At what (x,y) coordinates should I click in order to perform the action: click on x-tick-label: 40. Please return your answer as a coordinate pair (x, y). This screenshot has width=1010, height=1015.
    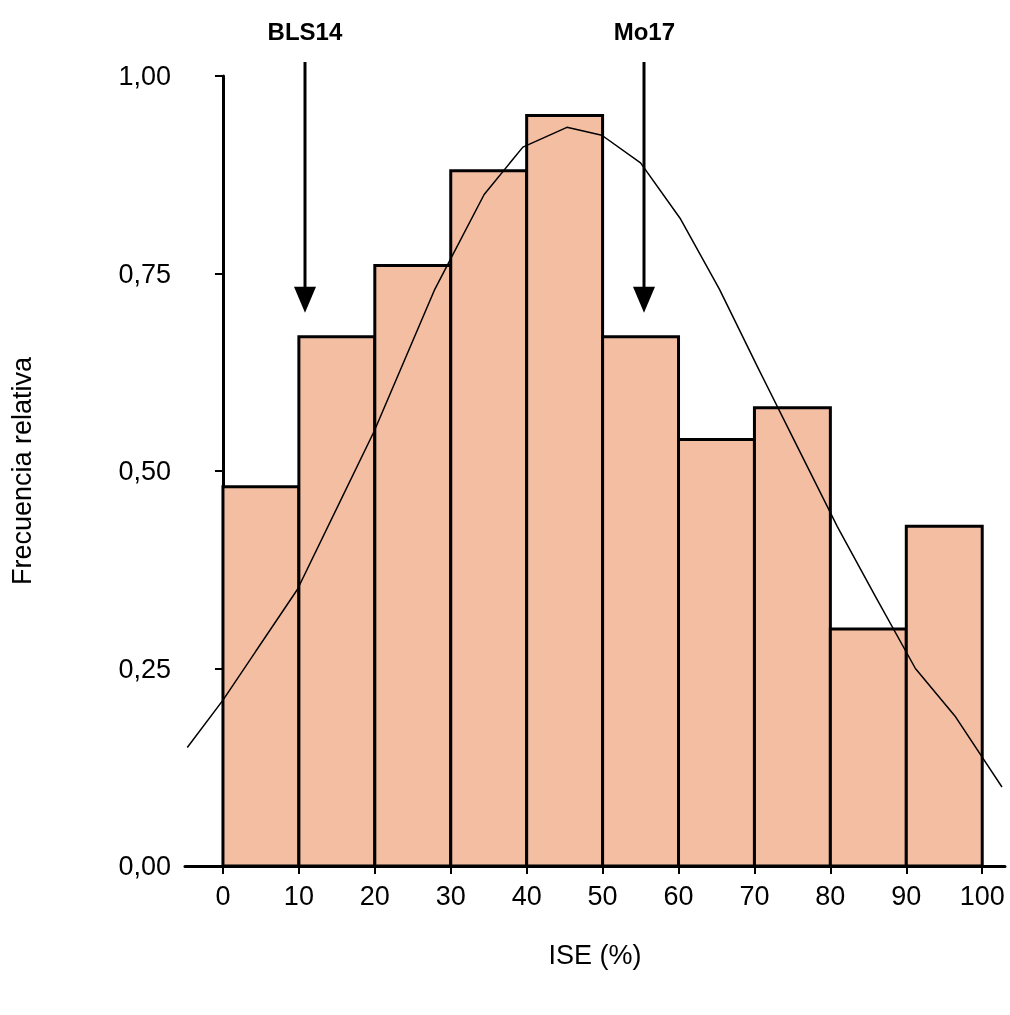
    Looking at the image, I should click on (526, 895).